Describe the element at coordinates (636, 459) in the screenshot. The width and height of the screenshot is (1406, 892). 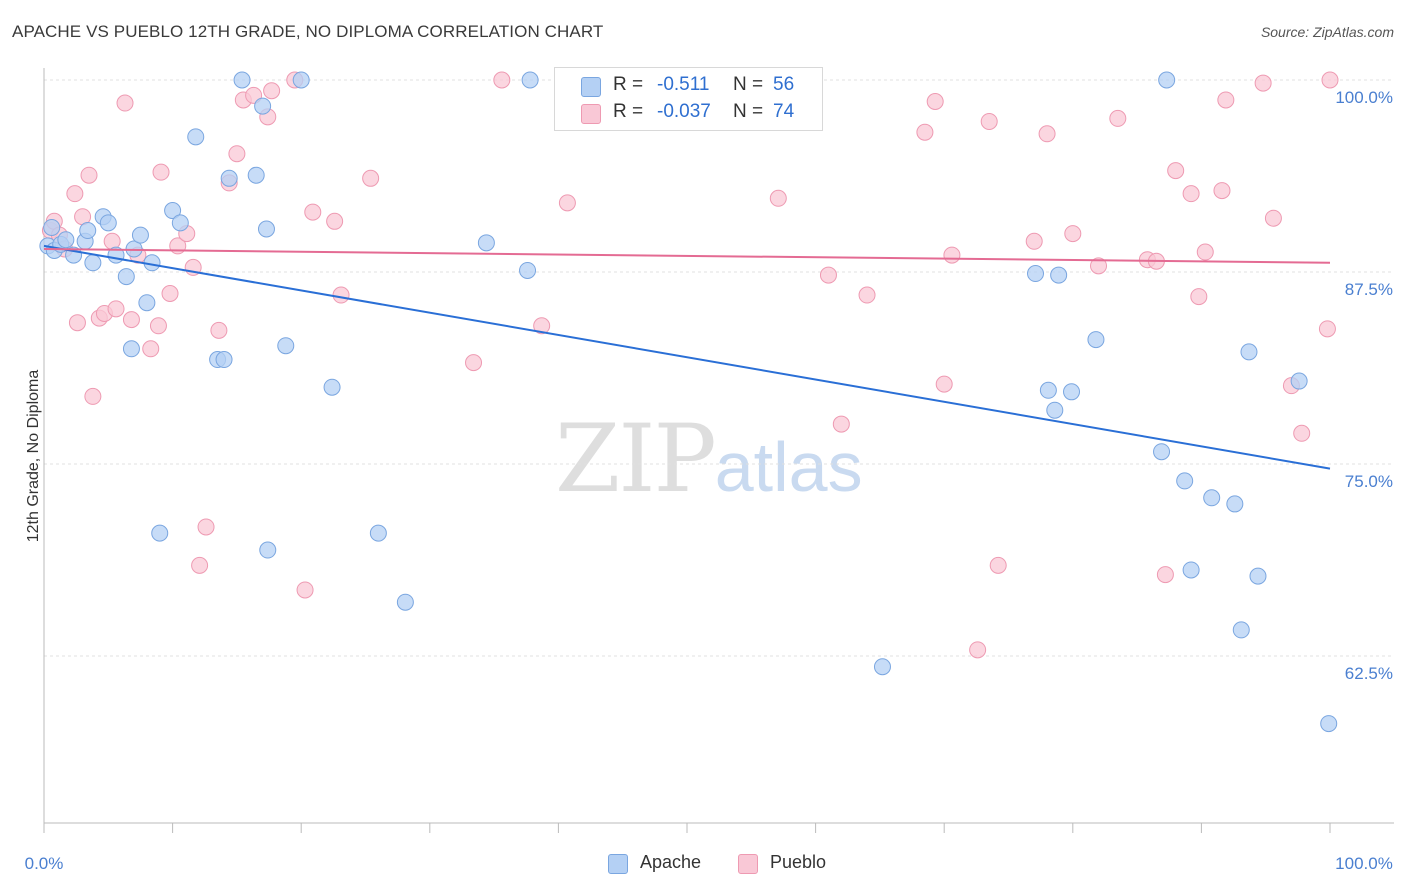
I see `watermark-zip: ZIP` at that location.